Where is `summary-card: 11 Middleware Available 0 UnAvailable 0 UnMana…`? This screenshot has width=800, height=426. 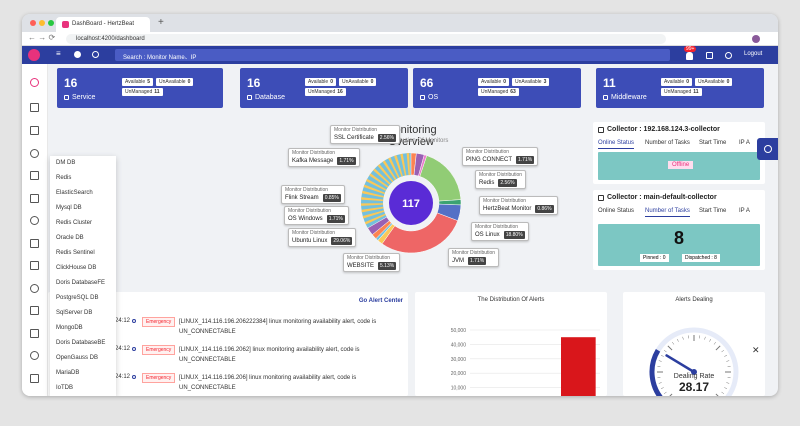
summary-card: 11 Middleware Available 0 UnAvailable 0 UnMana… is located at coordinates (680, 88).